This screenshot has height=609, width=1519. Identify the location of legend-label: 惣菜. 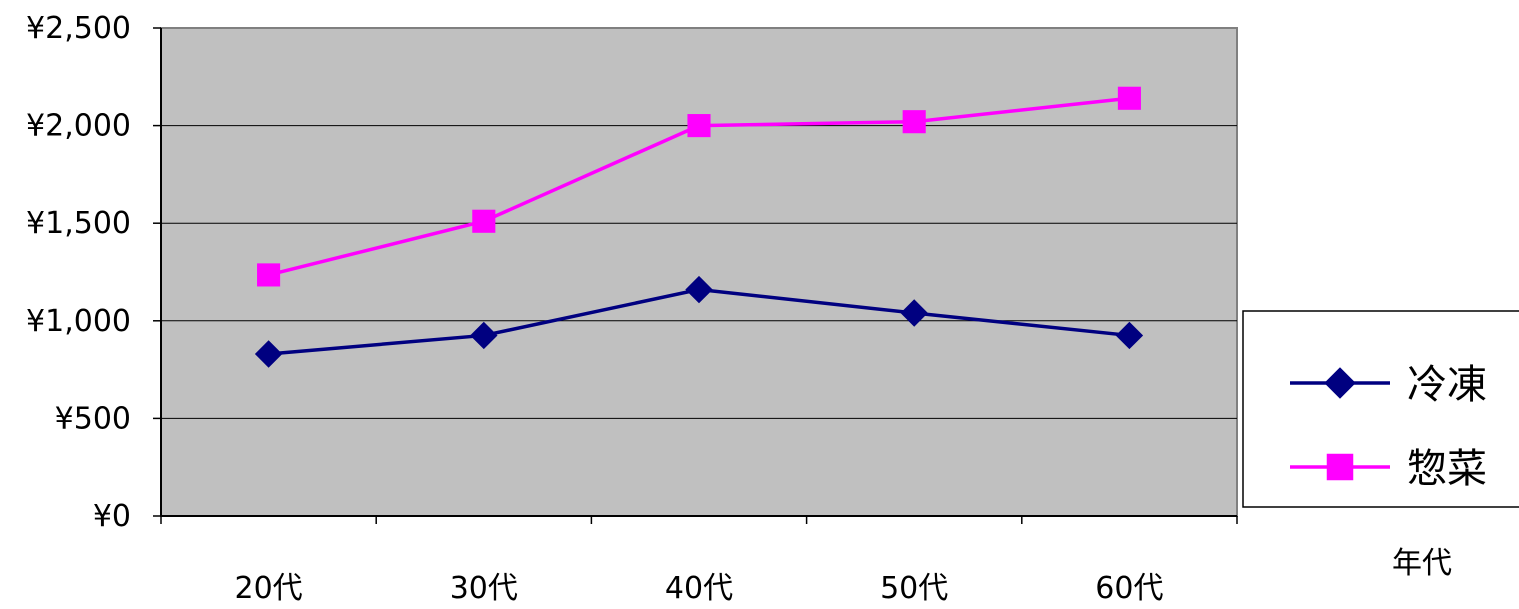
(1447, 469).